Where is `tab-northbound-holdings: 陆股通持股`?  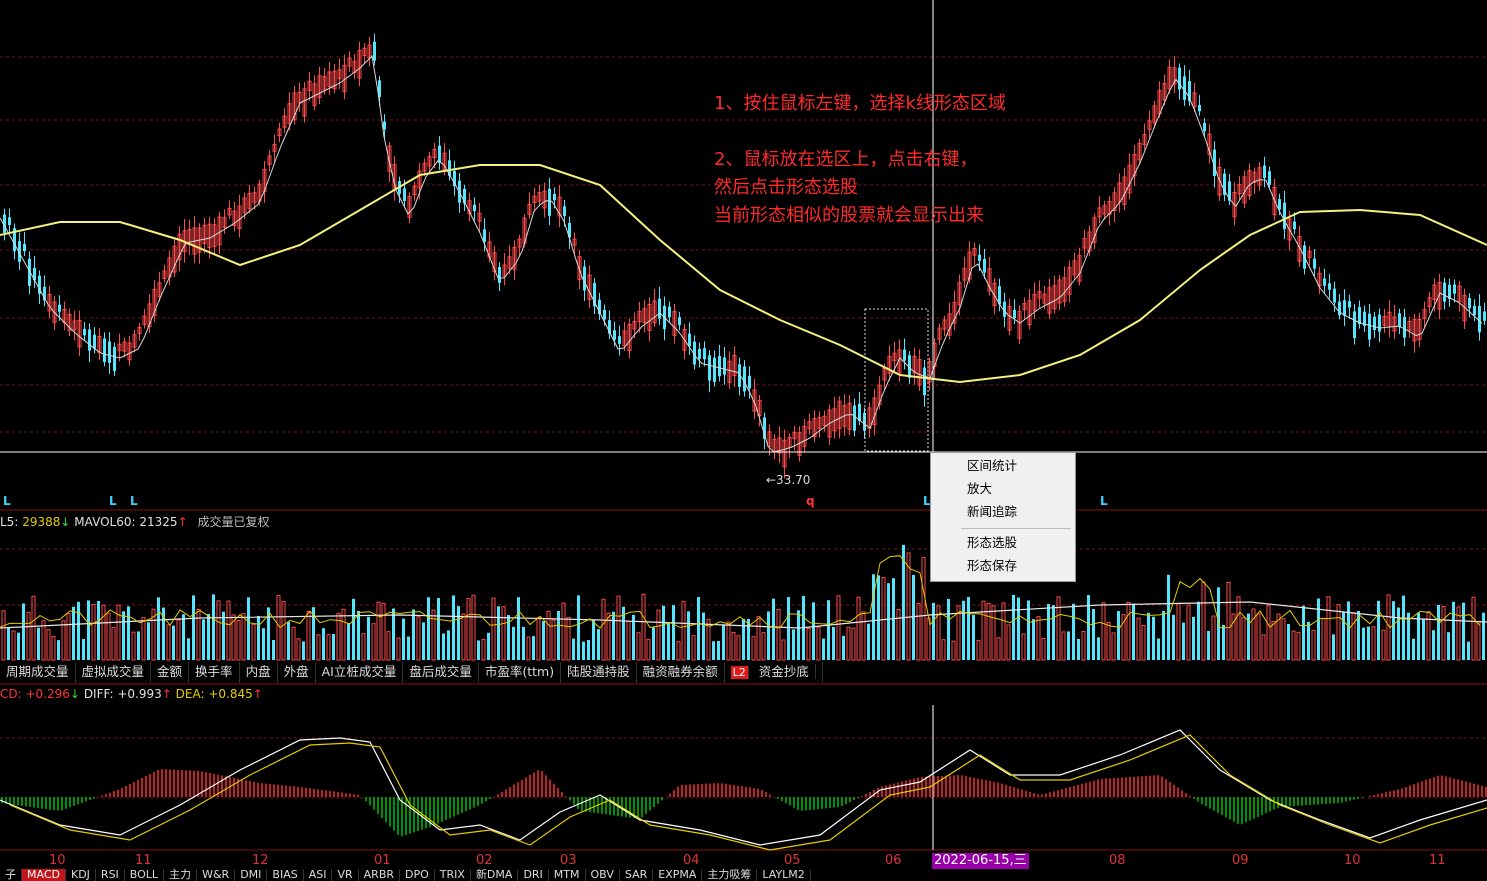
tab-northbound-holdings: 陆股通持股 is located at coordinates (599, 672).